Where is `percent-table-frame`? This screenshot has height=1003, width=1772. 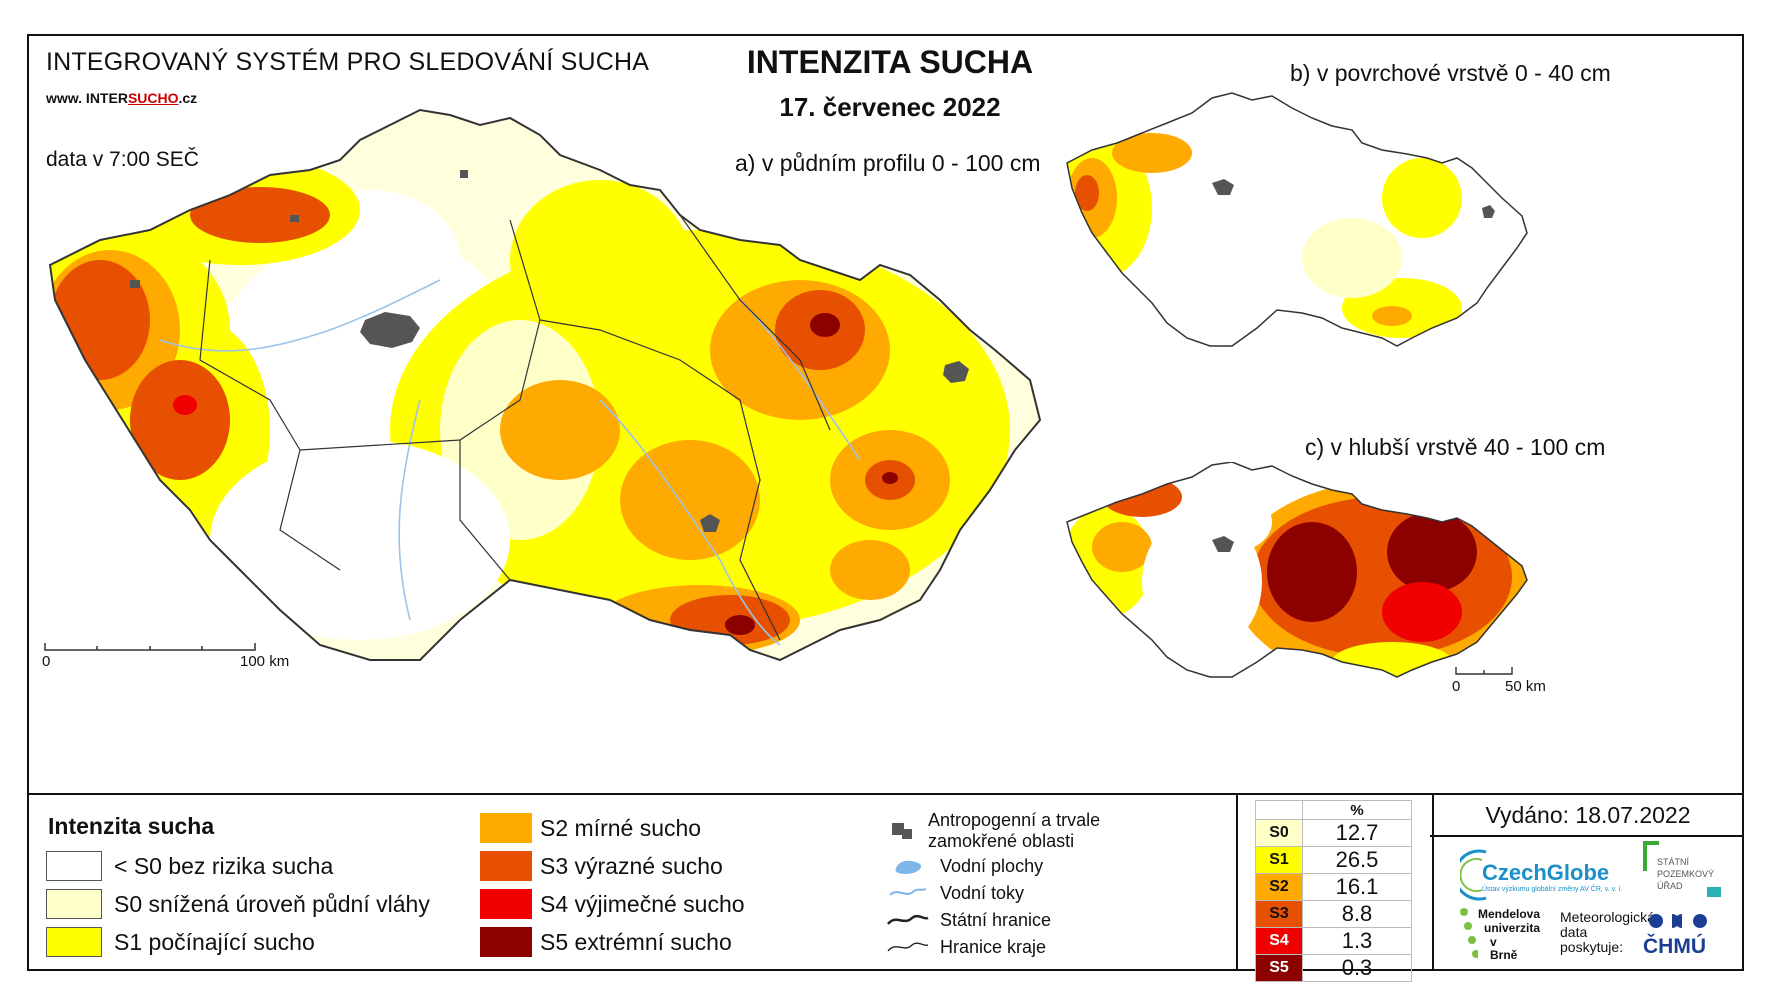 percent-table-frame is located at coordinates (1335, 883).